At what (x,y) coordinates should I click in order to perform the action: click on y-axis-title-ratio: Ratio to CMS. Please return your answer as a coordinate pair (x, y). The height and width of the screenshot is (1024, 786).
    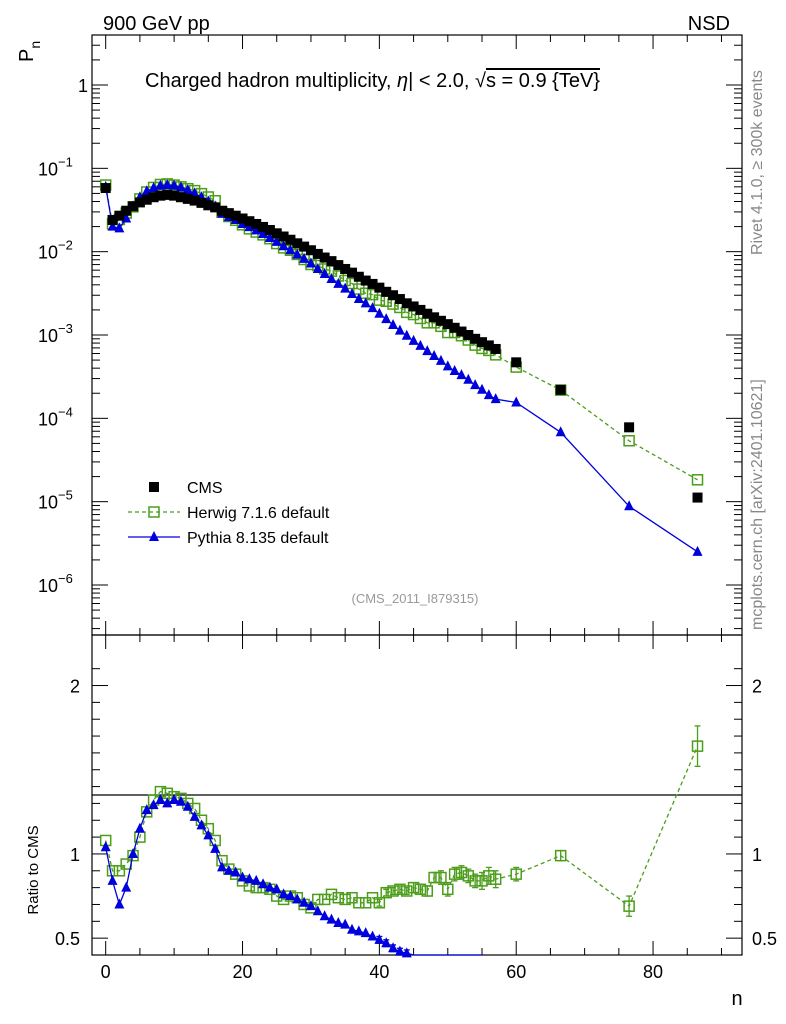
    Looking at the image, I should click on (33, 869).